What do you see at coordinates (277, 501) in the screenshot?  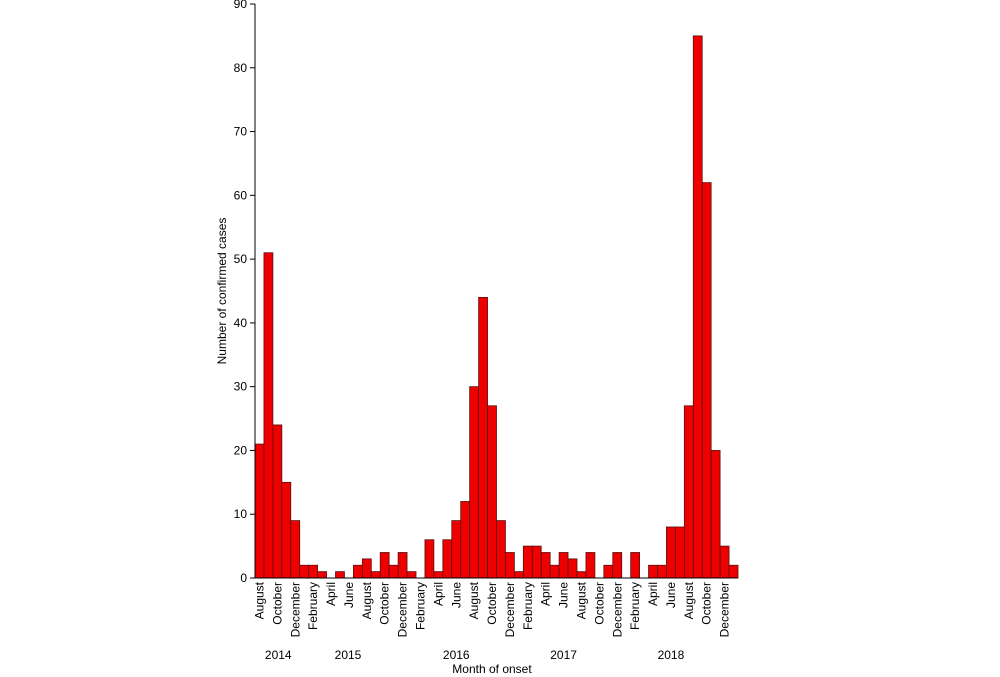 I see `bar-oct-2014` at bounding box center [277, 501].